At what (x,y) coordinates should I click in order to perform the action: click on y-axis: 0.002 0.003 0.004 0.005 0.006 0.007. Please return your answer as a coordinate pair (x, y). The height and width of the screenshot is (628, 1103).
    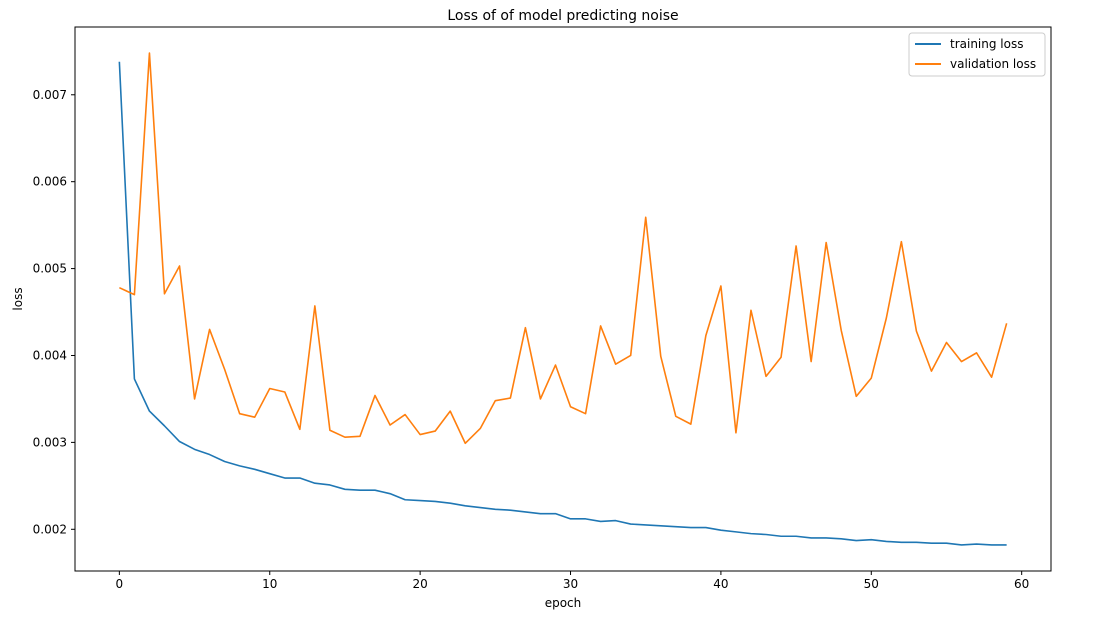
    Looking at the image, I should click on (54, 312).